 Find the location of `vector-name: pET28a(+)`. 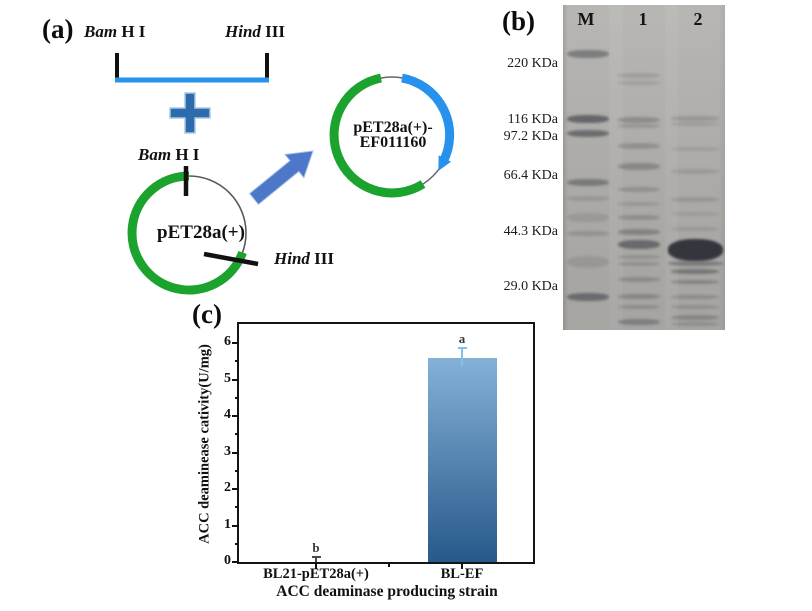

vector-name: pET28a(+) is located at coordinates (201, 232).